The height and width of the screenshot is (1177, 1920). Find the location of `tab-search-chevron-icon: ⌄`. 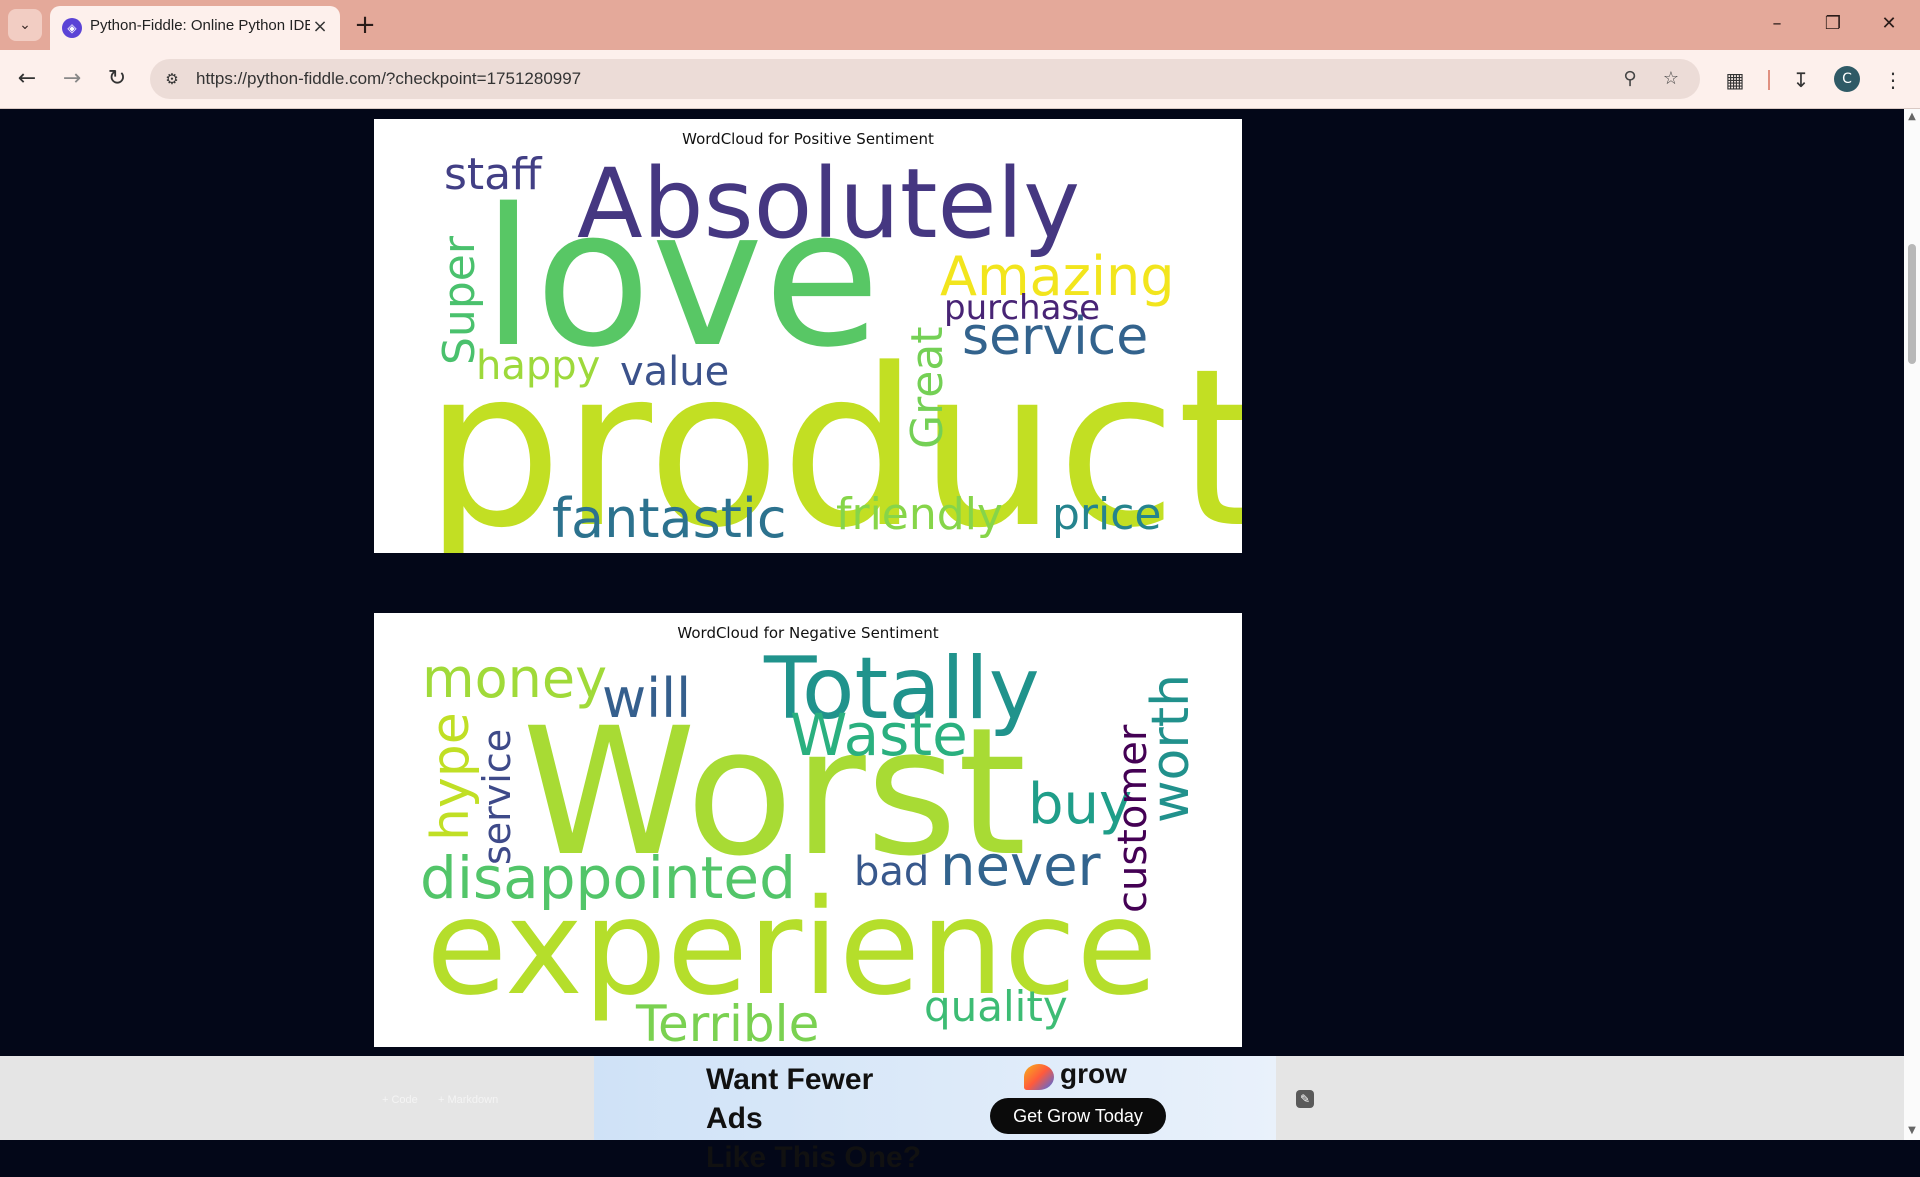

tab-search-chevron-icon: ⌄ is located at coordinates (25, 25).